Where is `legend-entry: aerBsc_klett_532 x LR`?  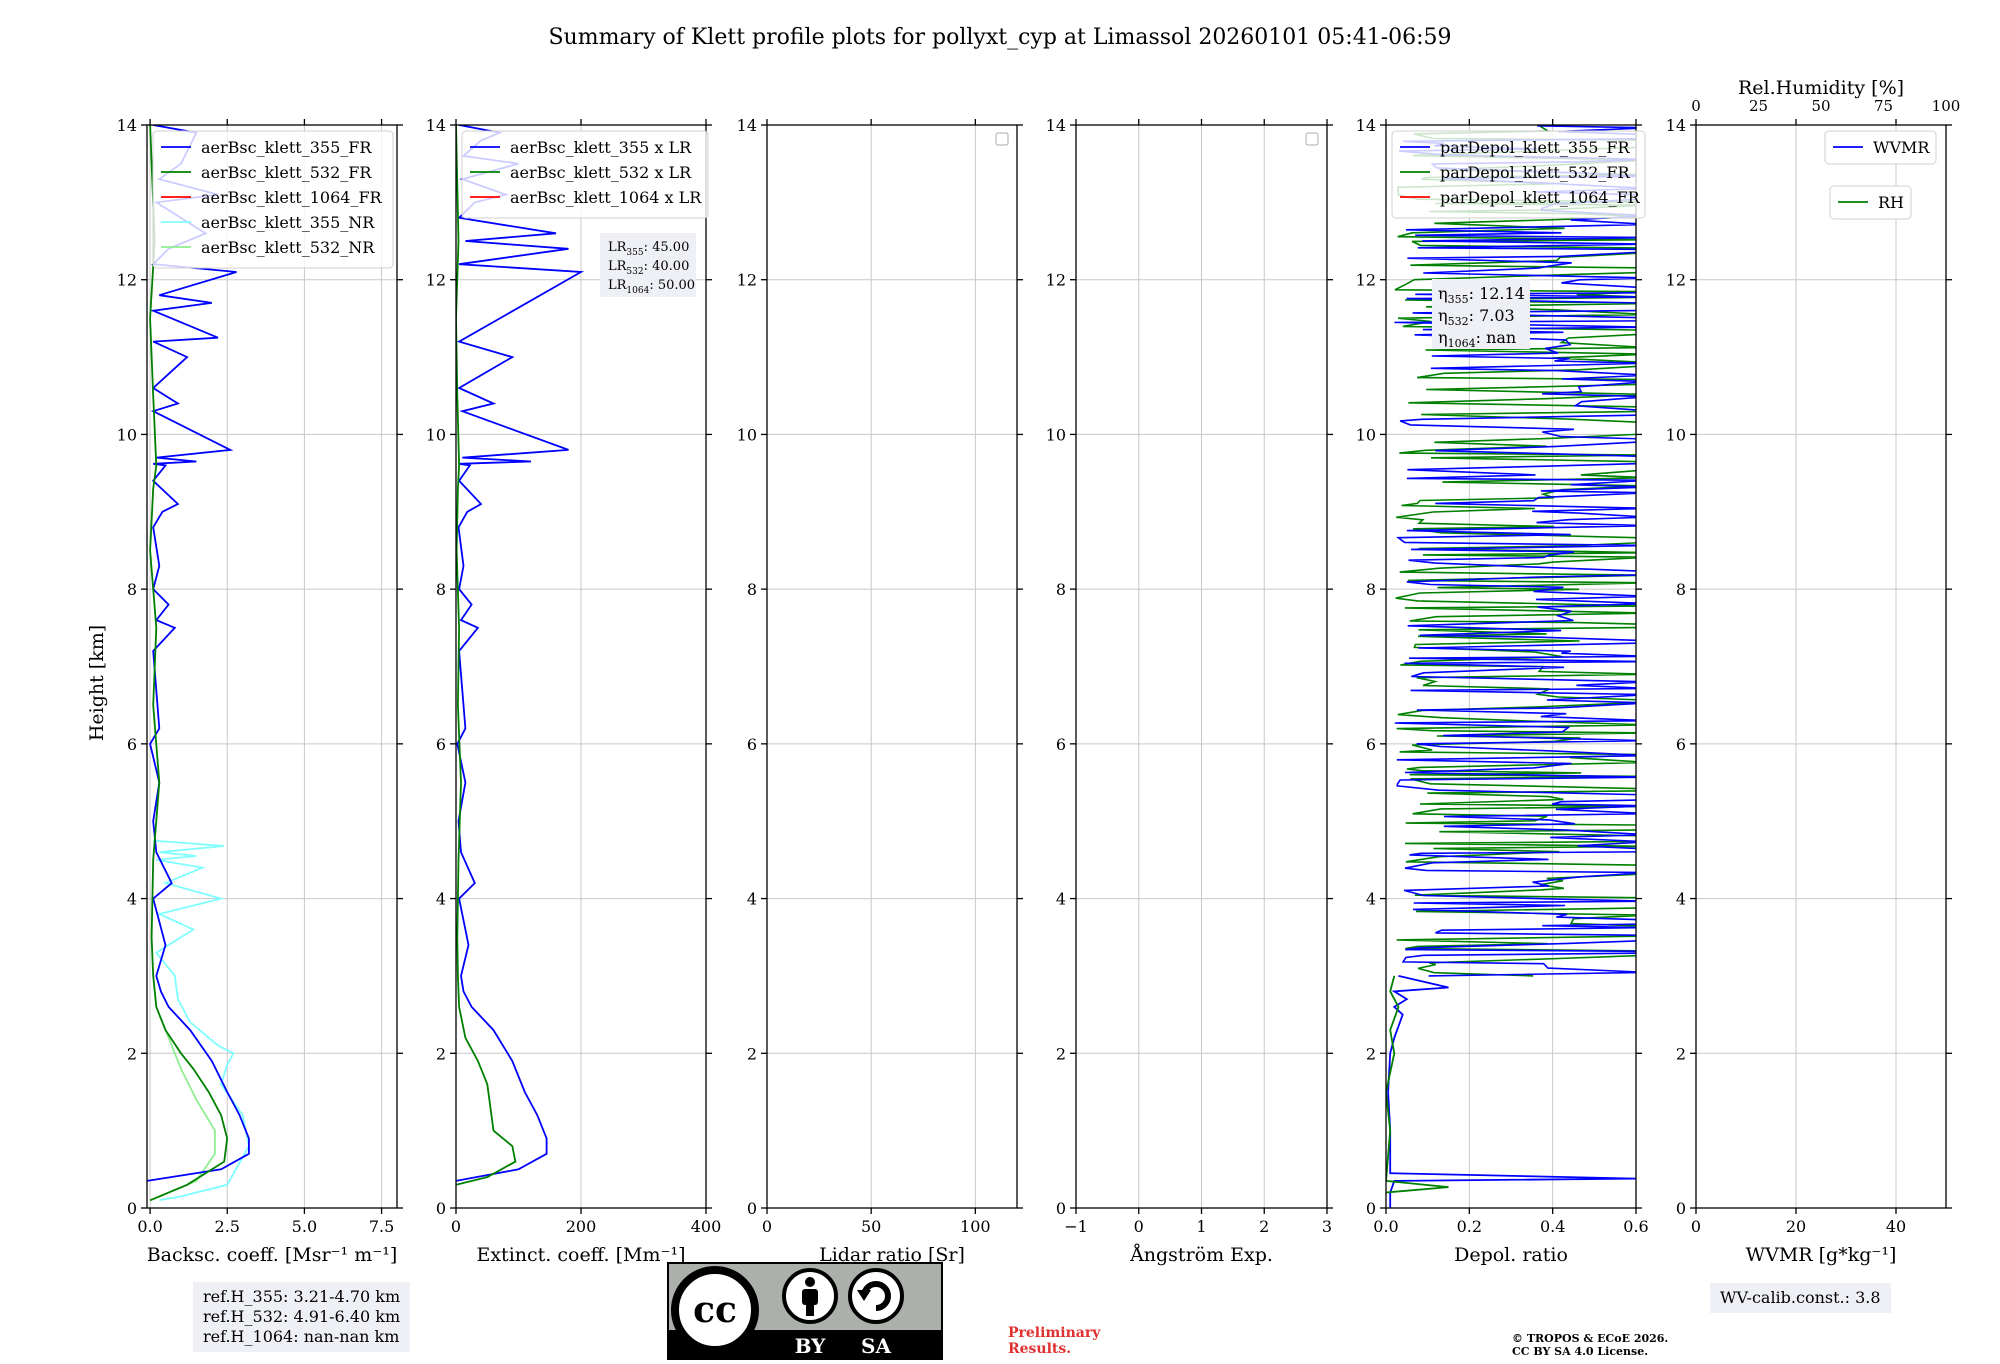
legend-entry: aerBsc_klett_532 x LR is located at coordinates (601, 172).